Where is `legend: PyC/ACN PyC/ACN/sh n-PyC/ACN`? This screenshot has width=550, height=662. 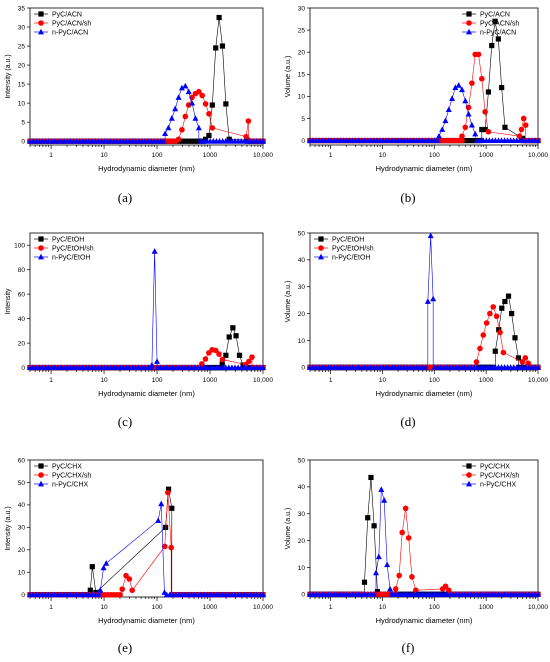 legend: PyC/ACN PyC/ACN/sh n-PyC/ACN is located at coordinates (490, 24).